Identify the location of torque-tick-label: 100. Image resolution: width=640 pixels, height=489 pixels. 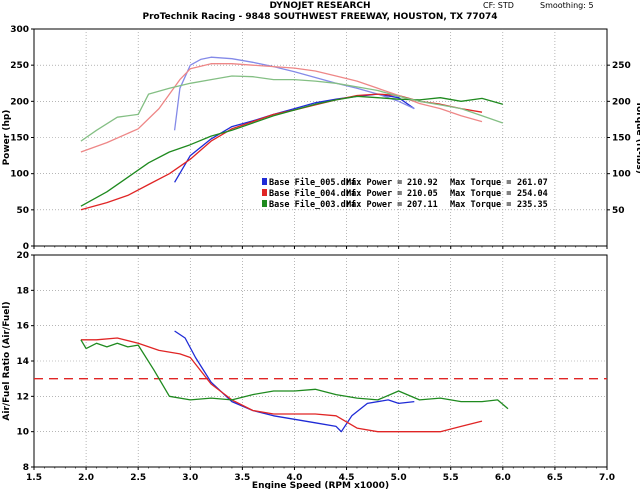
(621, 175).